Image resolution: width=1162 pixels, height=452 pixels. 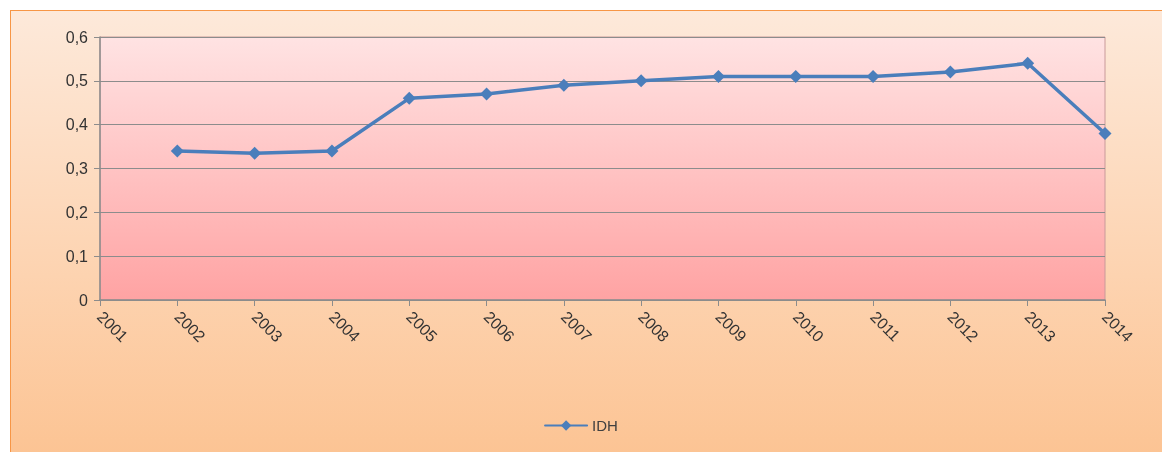 What do you see at coordinates (77, 168) in the screenshot?
I see `y-tick-label: 0,3` at bounding box center [77, 168].